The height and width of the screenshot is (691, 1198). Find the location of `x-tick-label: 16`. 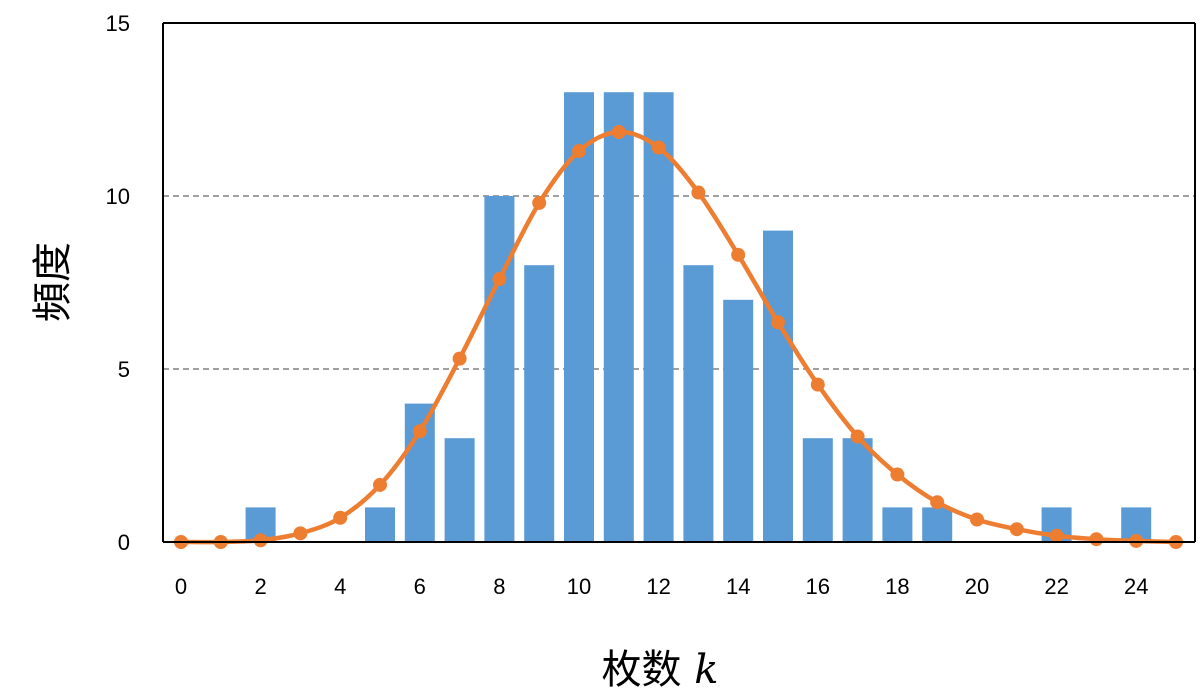

x-tick-label: 16 is located at coordinates (818, 586).